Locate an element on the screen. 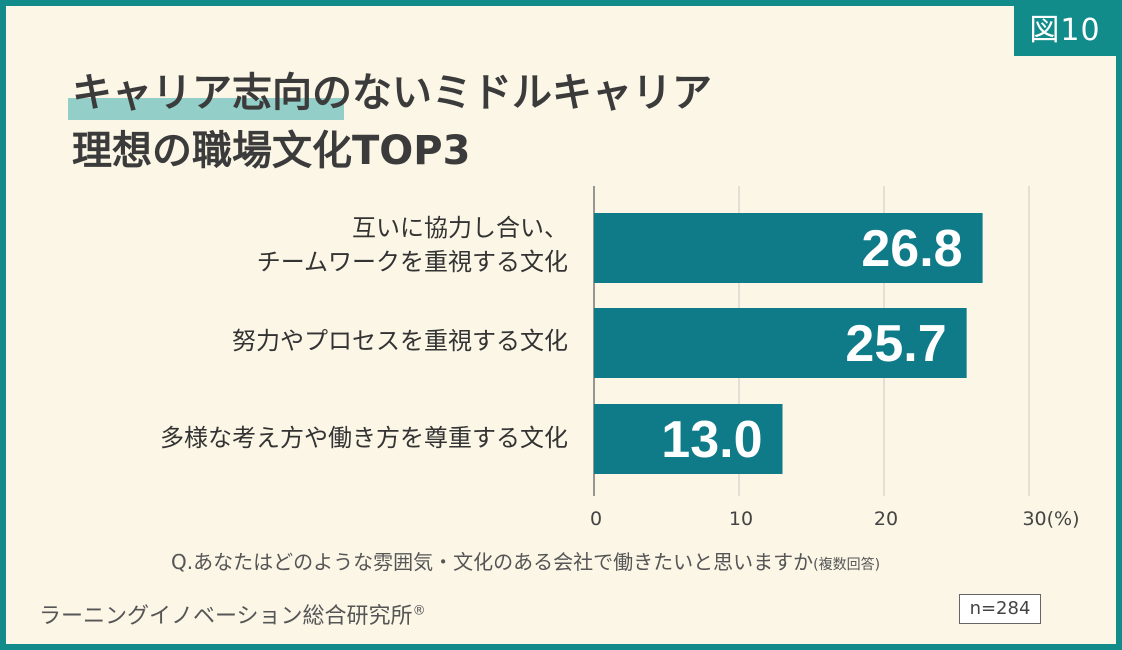 The height and width of the screenshot is (650, 1122). chart-title-line-1: キャリア志向のないミドルキャリア is located at coordinates (392, 93).